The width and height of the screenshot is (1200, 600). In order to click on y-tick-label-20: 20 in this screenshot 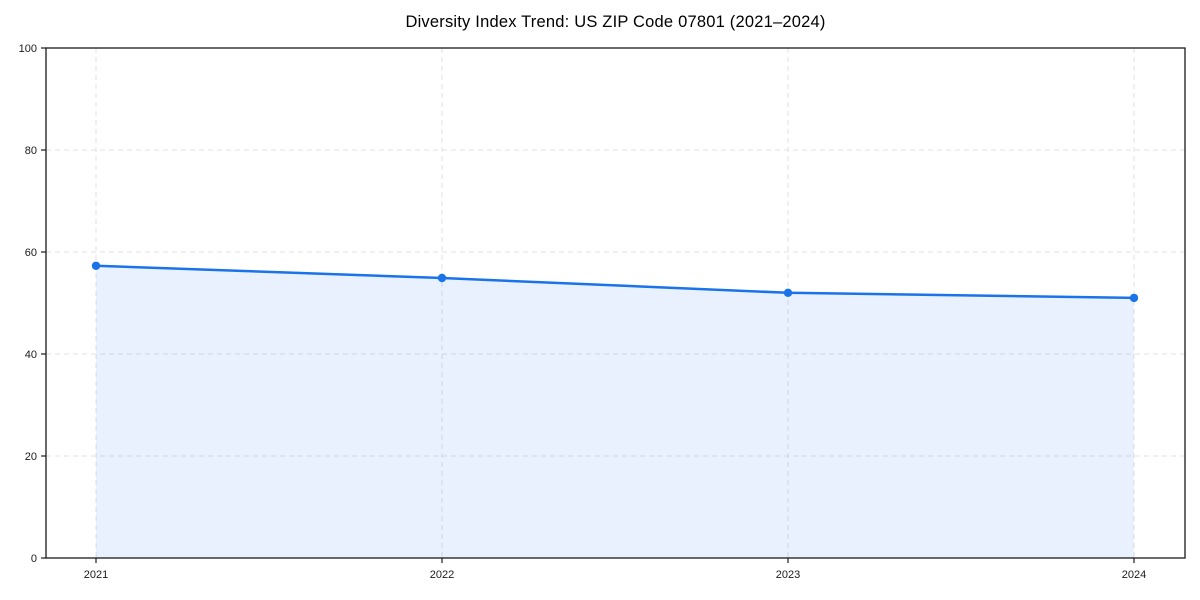, I will do `click(31, 457)`.